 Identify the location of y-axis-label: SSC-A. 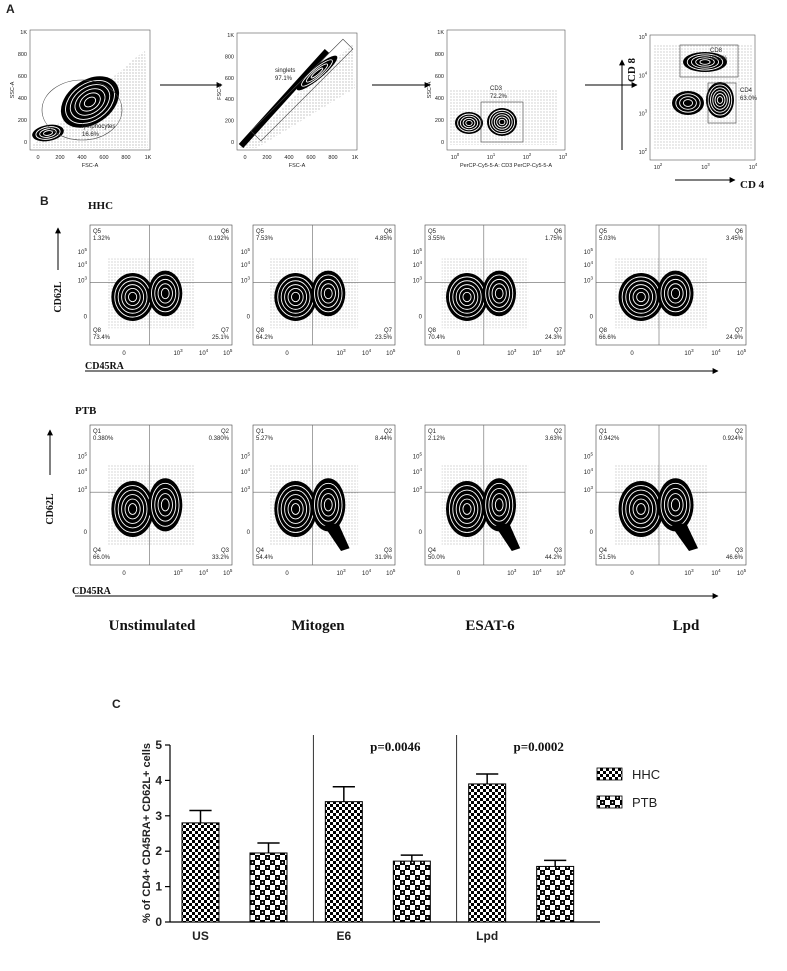
(430, 89).